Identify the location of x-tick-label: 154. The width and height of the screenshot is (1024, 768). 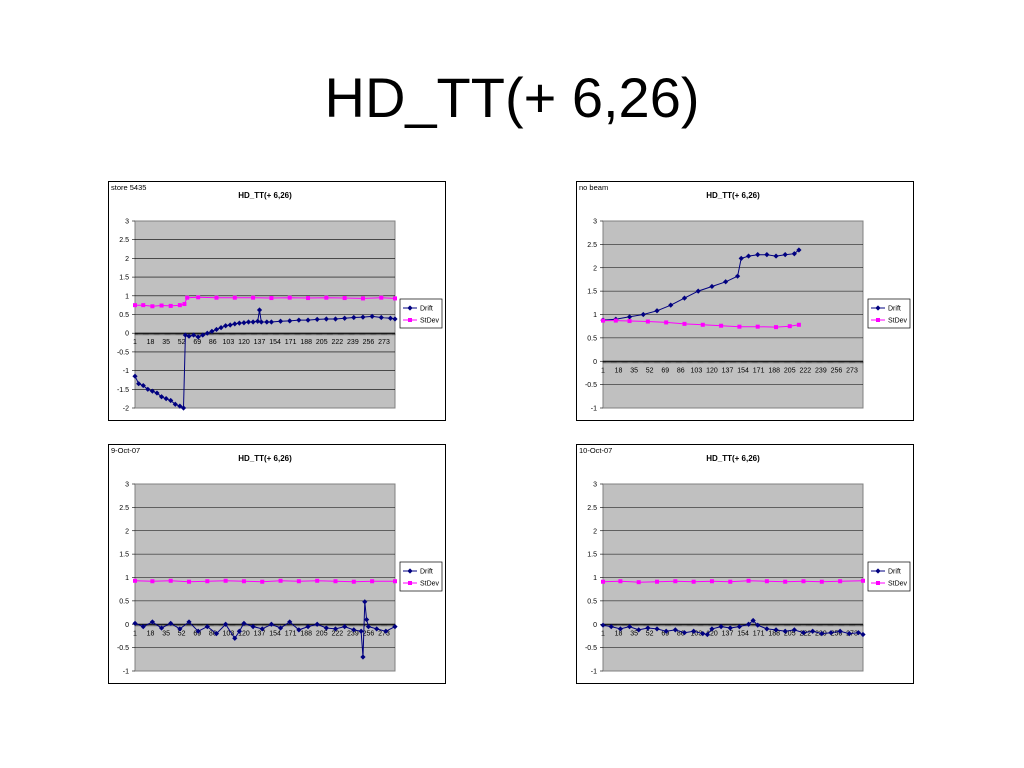
(743, 370).